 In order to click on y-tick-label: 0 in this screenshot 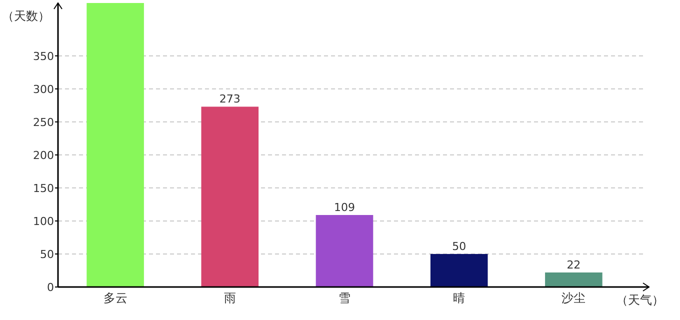, I will do `click(50, 287)`.